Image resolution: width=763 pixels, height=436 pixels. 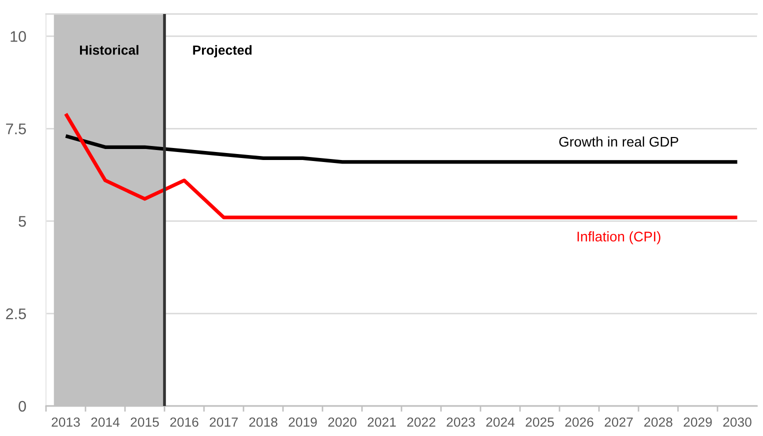 I want to click on ref-line-label: Projected, so click(x=222, y=51).